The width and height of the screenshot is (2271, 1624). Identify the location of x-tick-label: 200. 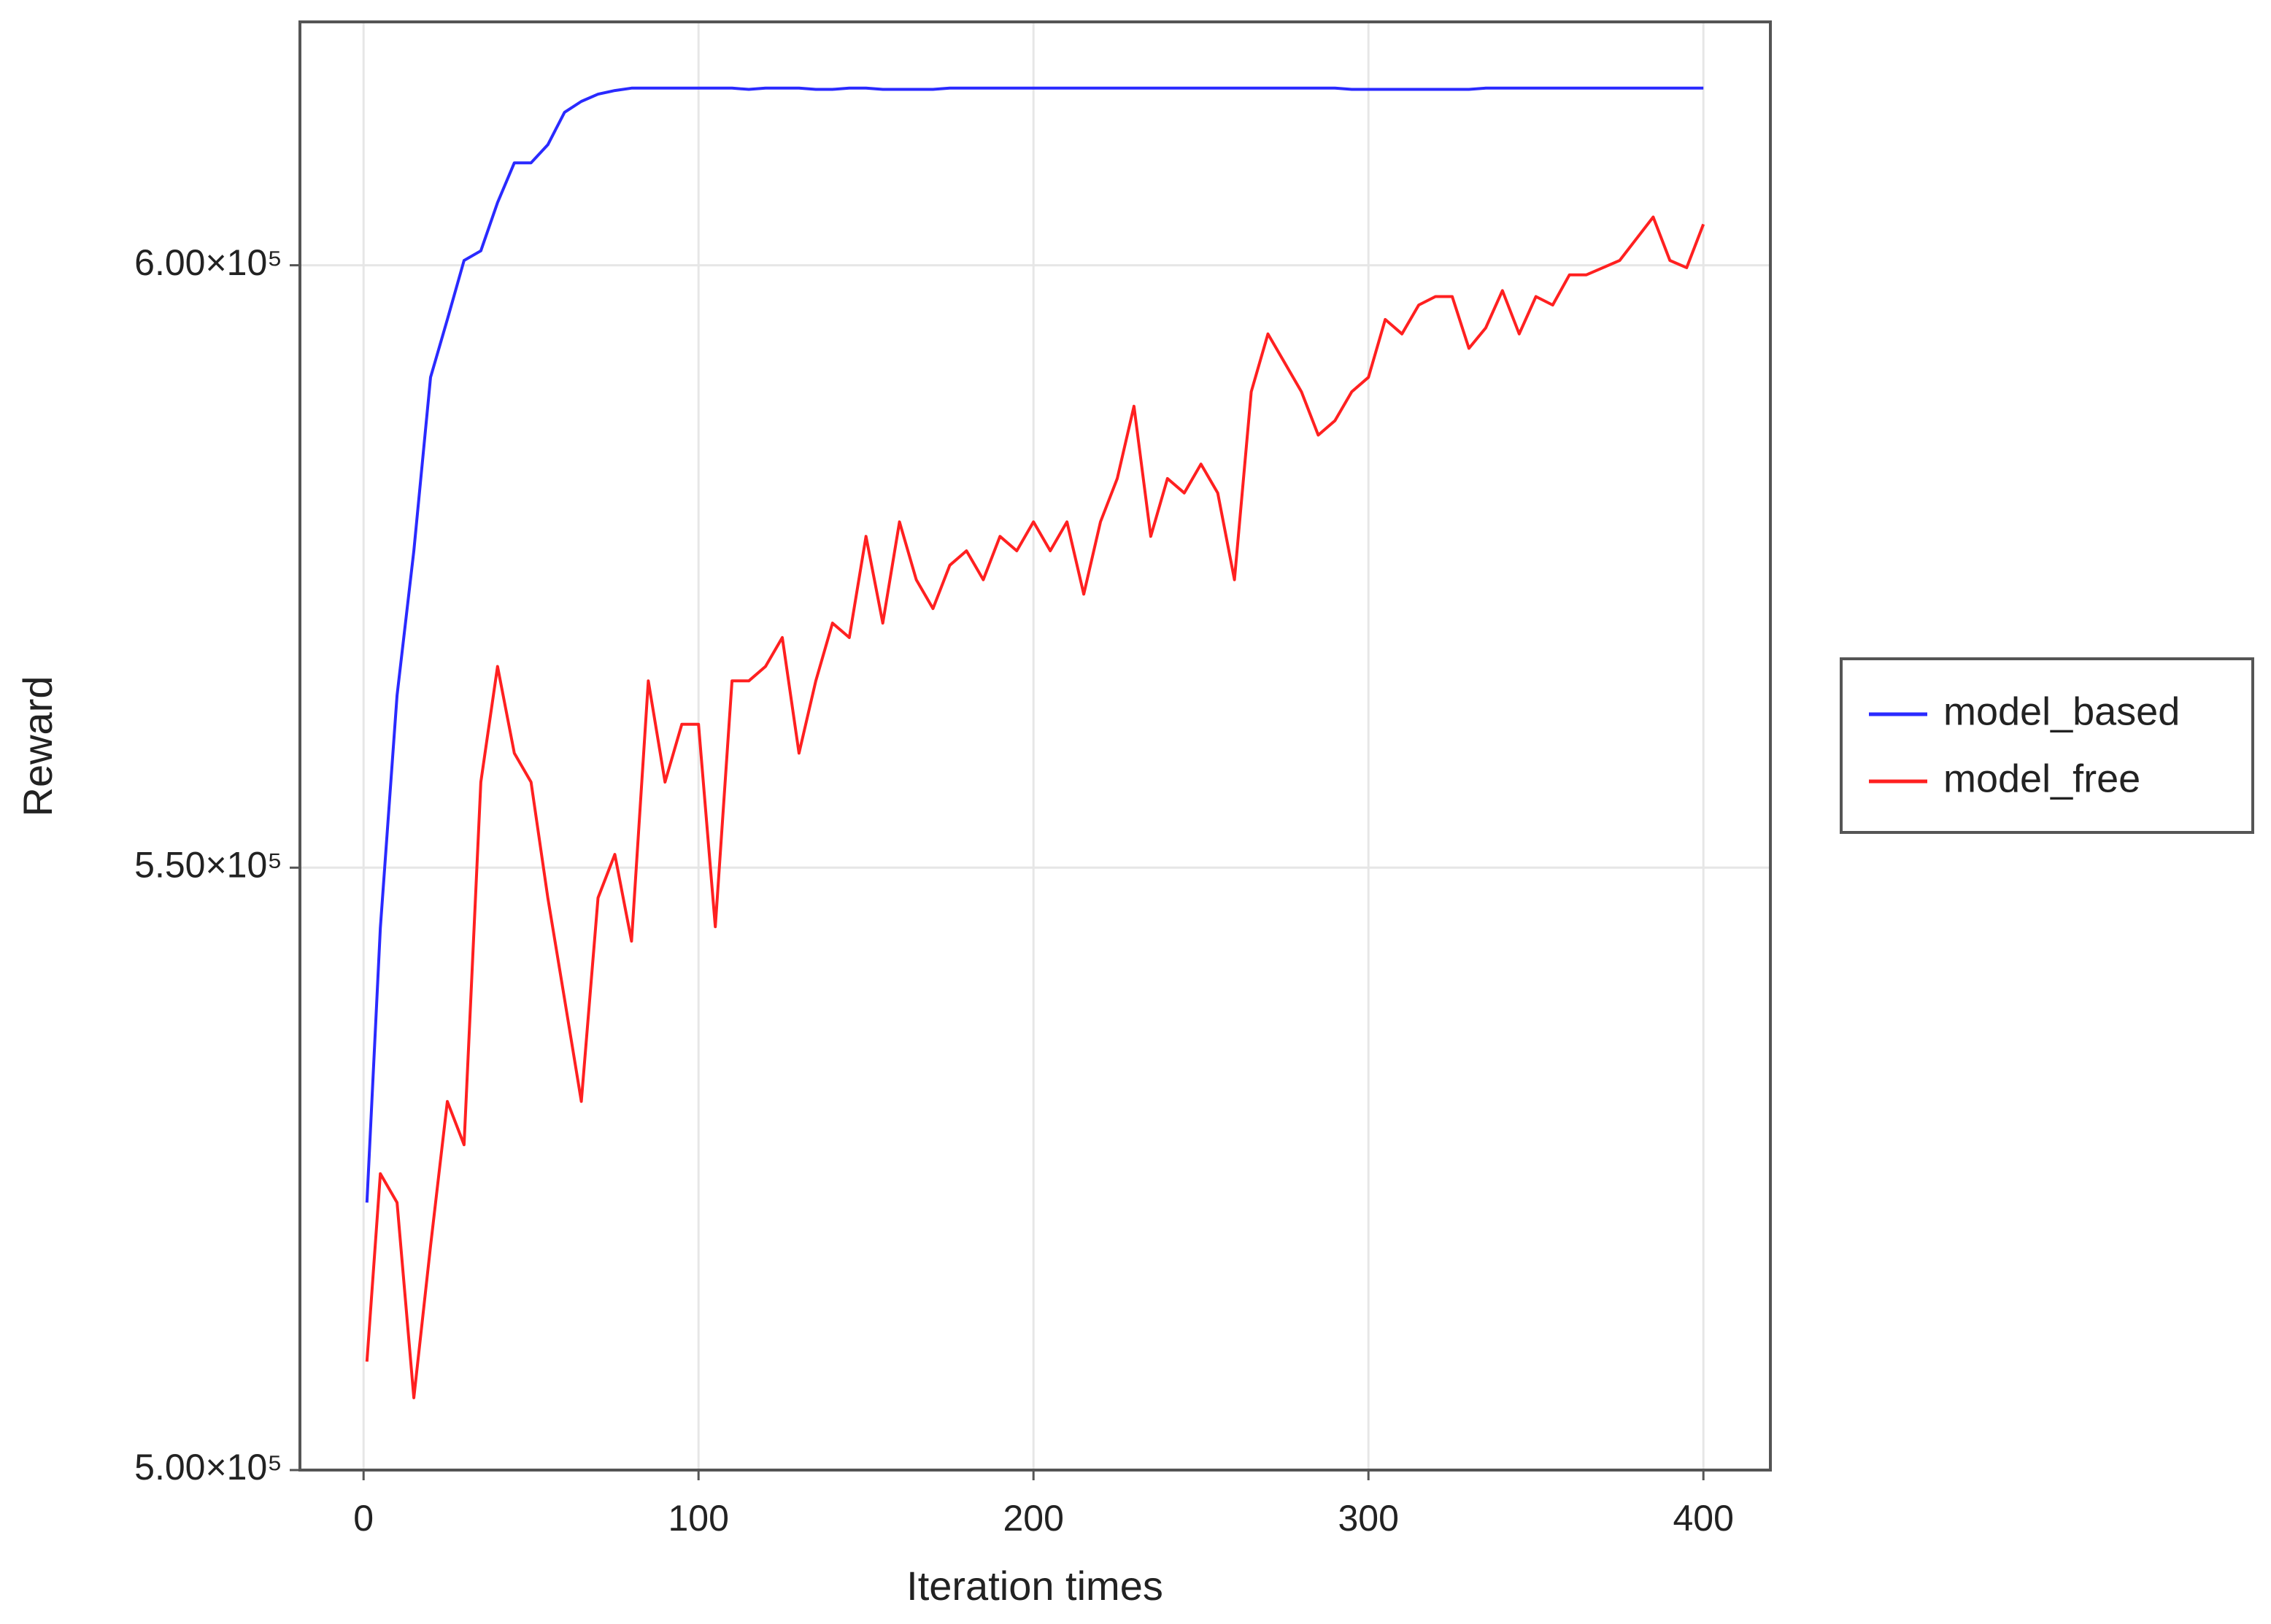
(1033, 1518).